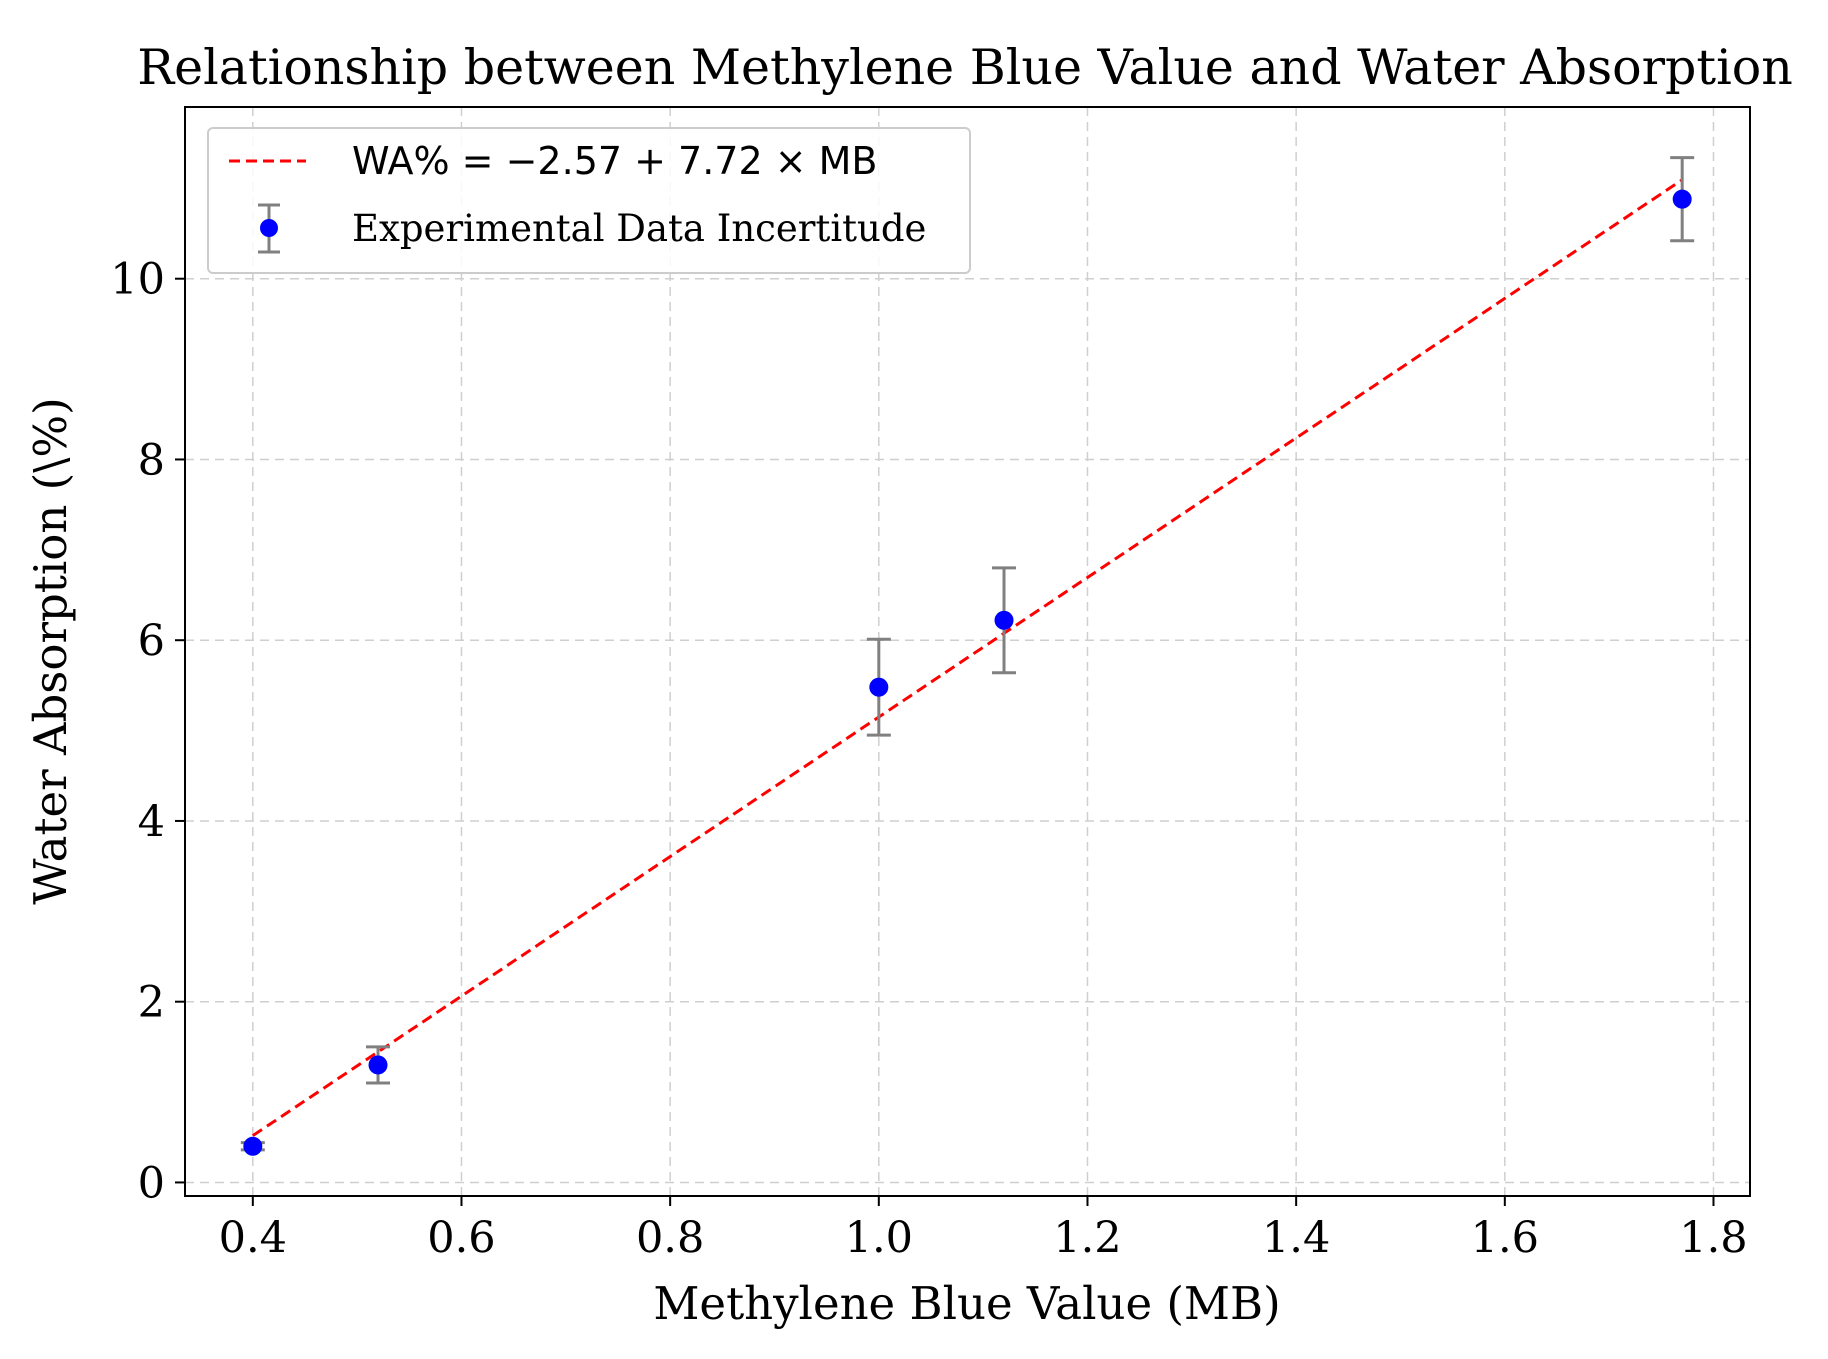 This screenshot has height=1359, width=1828. Describe the element at coordinates (670, 1238) in the screenshot. I see `x-tick-label: 0.8` at that location.